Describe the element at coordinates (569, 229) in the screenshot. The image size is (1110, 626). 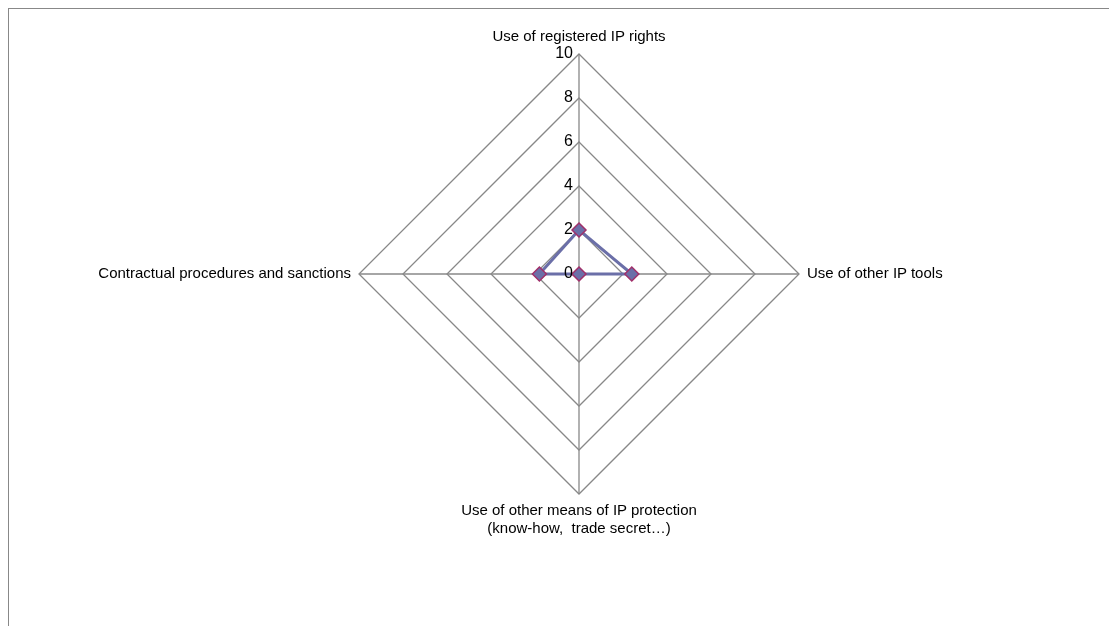
I see `y-tick-label: 2` at that location.